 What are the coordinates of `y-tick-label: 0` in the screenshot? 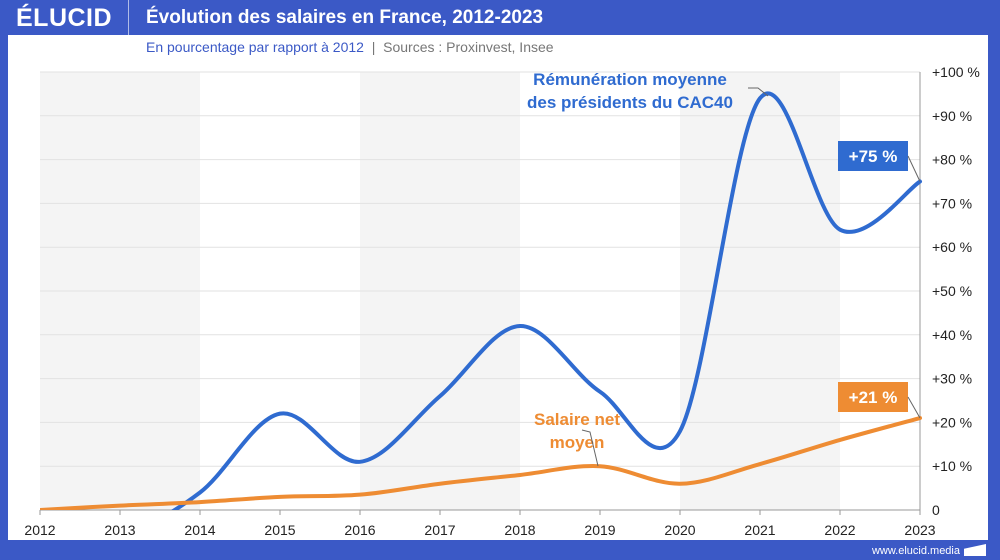 It's located at (936, 510).